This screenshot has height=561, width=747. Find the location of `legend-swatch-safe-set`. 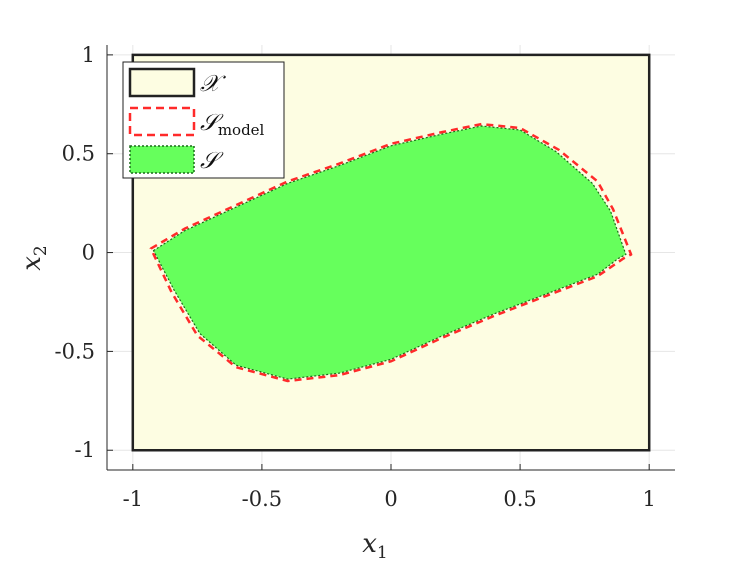

legend-swatch-safe-set is located at coordinates (162, 159).